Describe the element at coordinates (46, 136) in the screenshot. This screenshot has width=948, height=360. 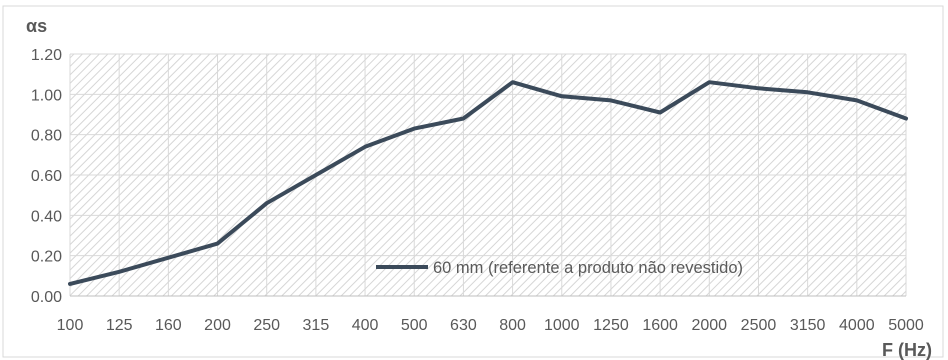
I see `y-tick-label: 0.80` at that location.